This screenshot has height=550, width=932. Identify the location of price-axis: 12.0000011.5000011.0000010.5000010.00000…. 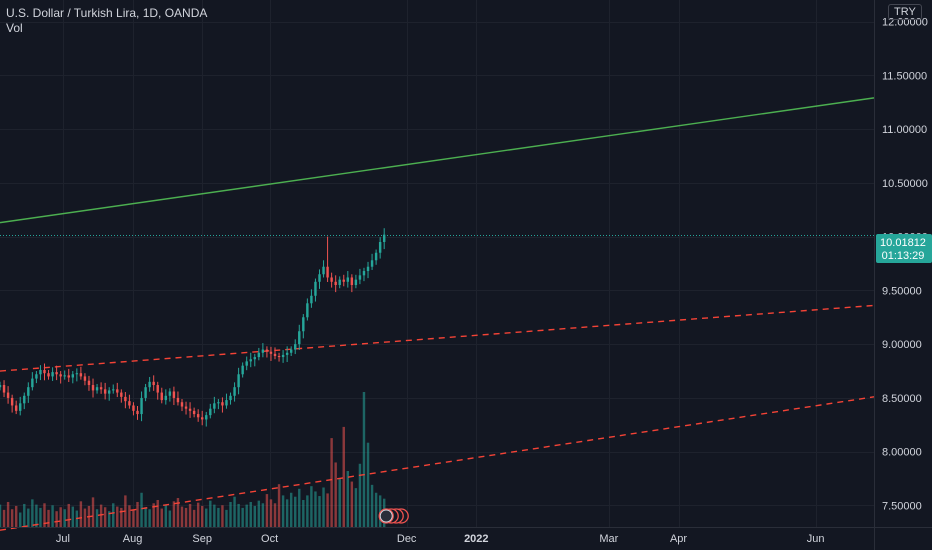
(905, 265).